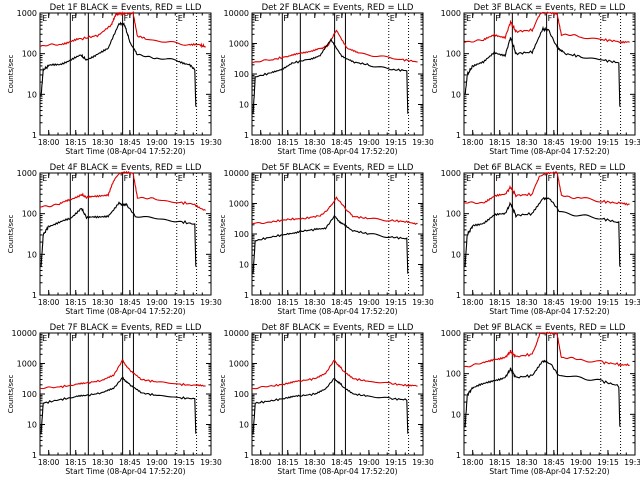  Describe the element at coordinates (126, 8) in the screenshot. I see `chart-title: Det 1F BLACK = Events, RED = LLD` at that location.